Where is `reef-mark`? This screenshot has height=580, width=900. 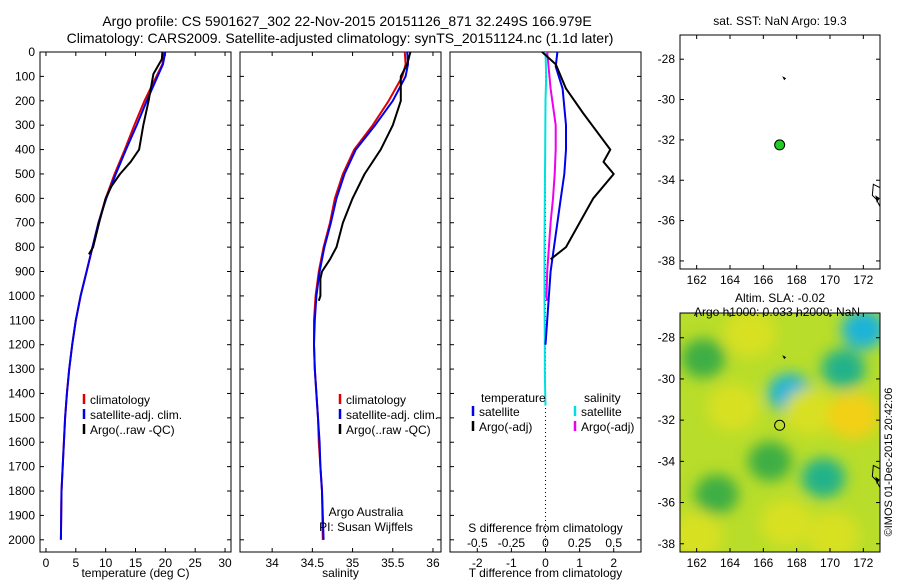 reef-mark is located at coordinates (784, 357).